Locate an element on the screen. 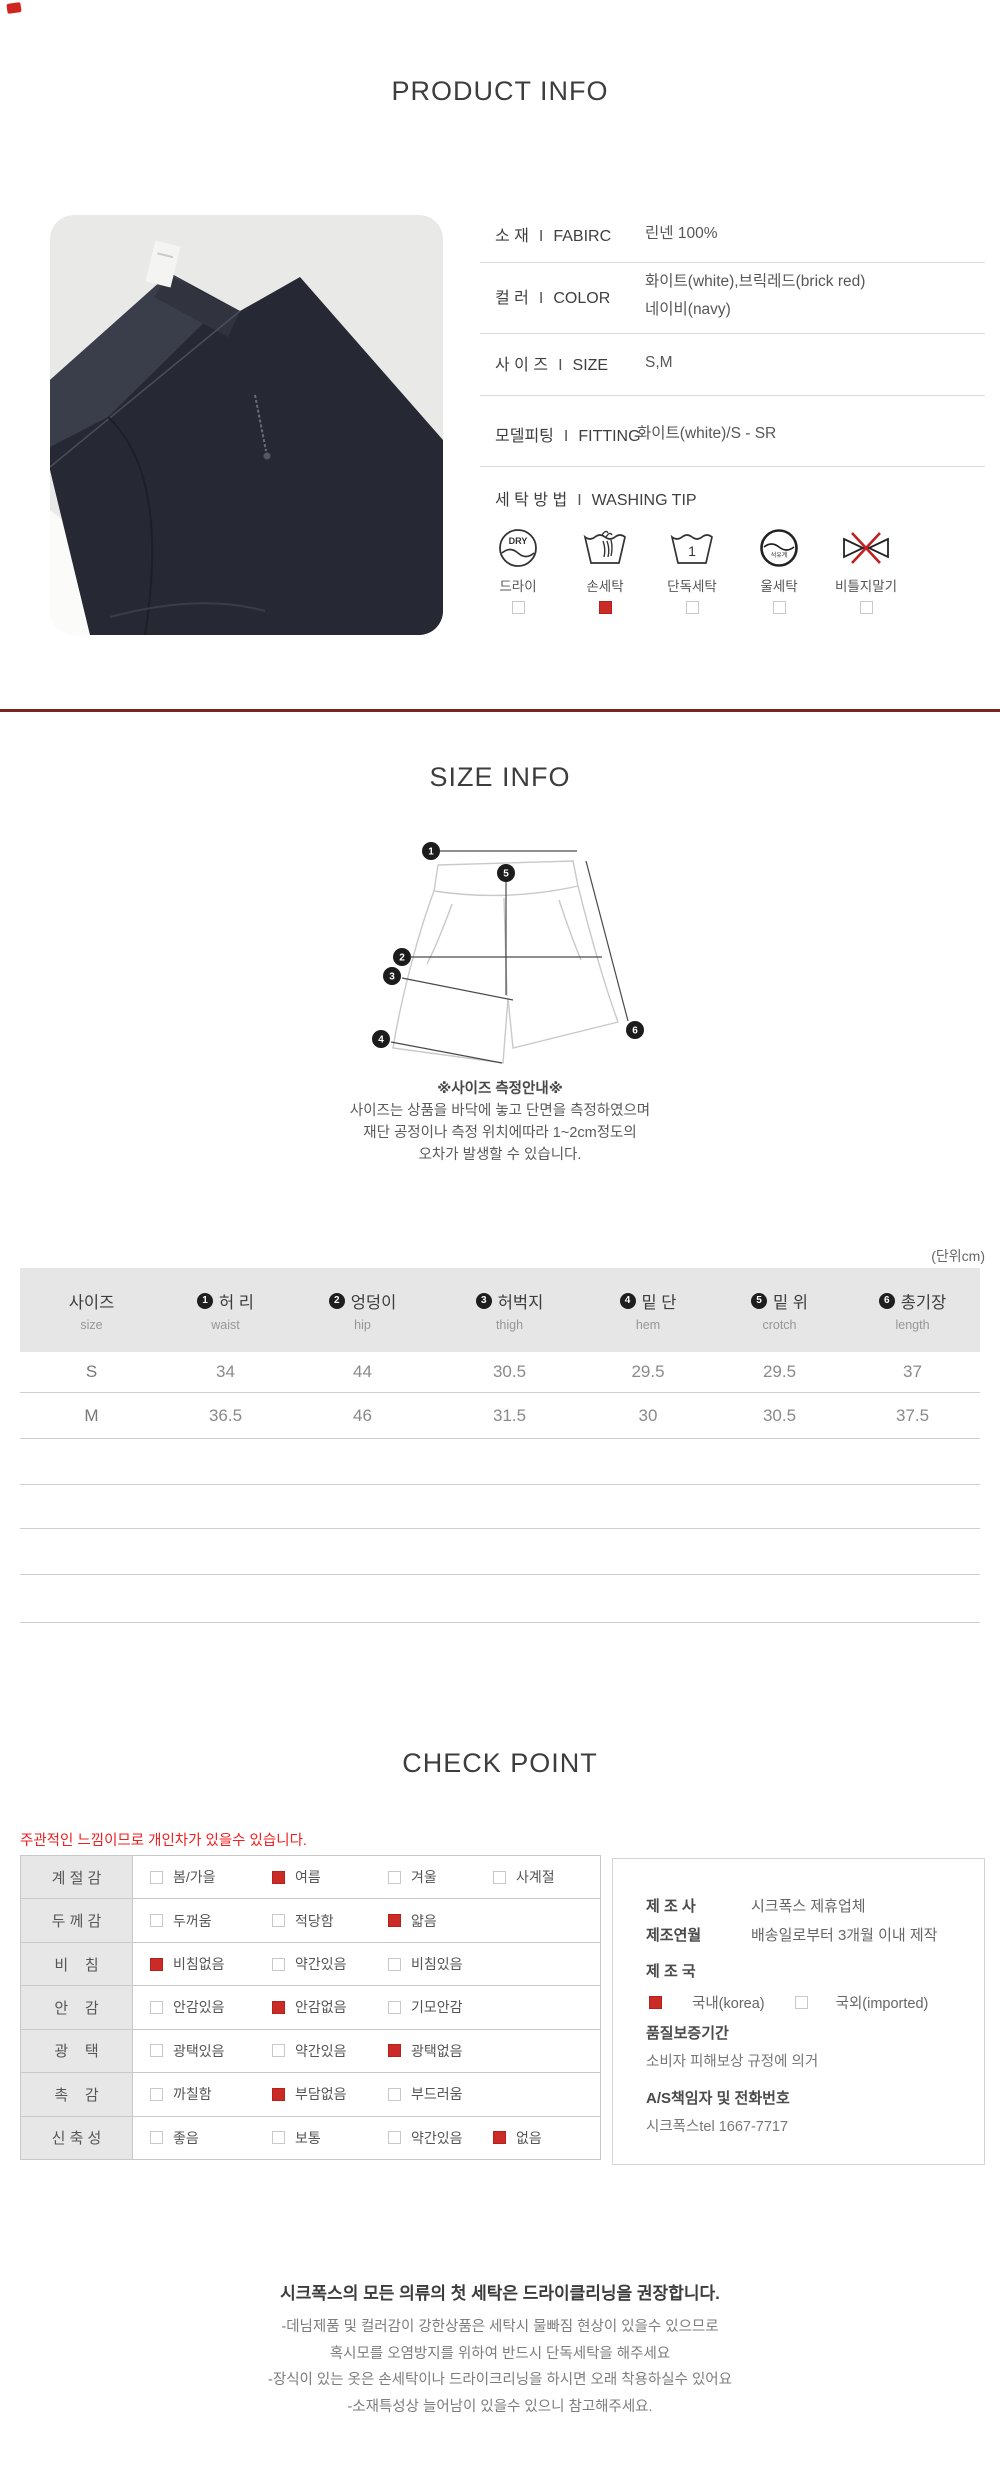 The width and height of the screenshot is (1000, 2479). row-season: 계 절 감 봄/가을 여름 겨울 사계절 is located at coordinates (310, 1878).